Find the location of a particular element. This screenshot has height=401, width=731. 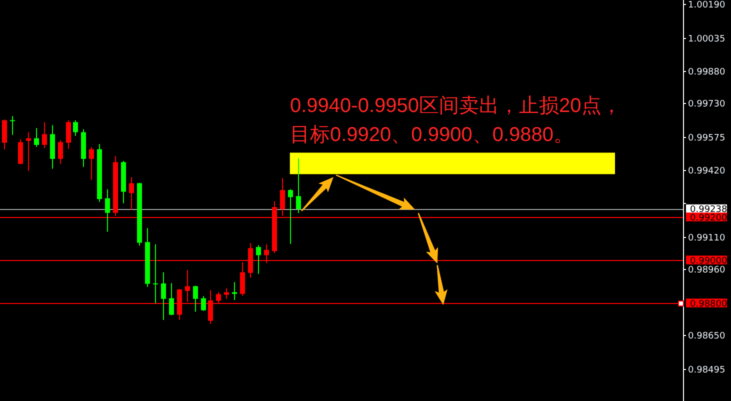

y-tick-label: 0.99420 is located at coordinates (707, 171).